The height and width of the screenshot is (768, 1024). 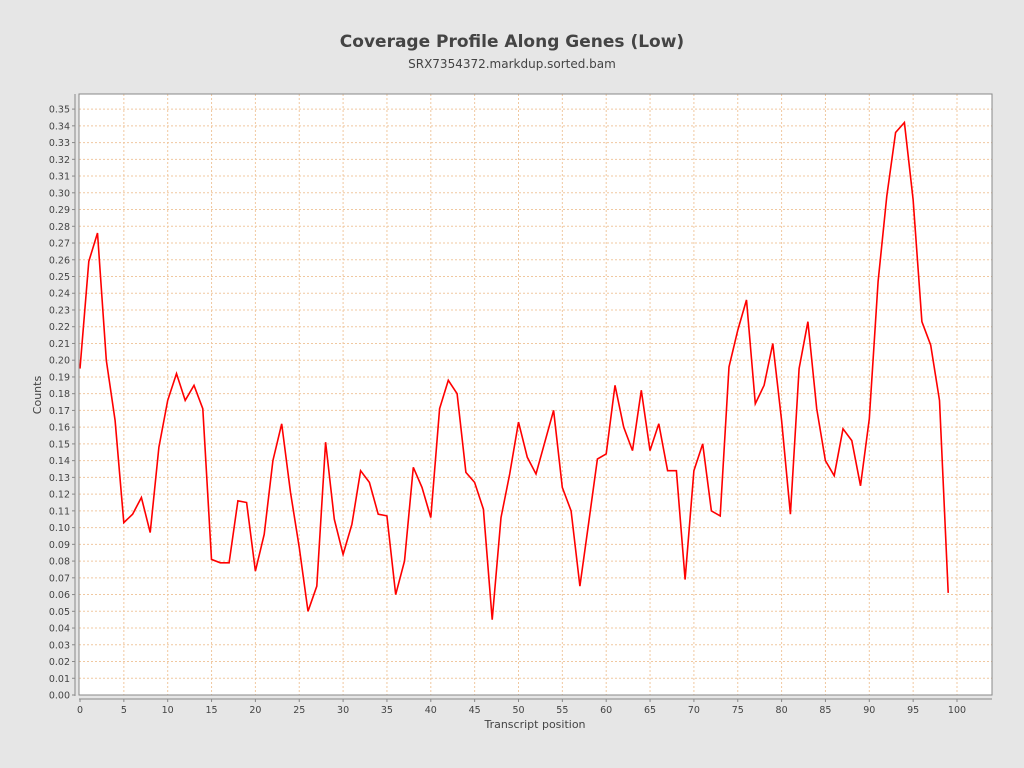 What do you see at coordinates (255, 710) in the screenshot?
I see `x-tick-label: 20` at bounding box center [255, 710].